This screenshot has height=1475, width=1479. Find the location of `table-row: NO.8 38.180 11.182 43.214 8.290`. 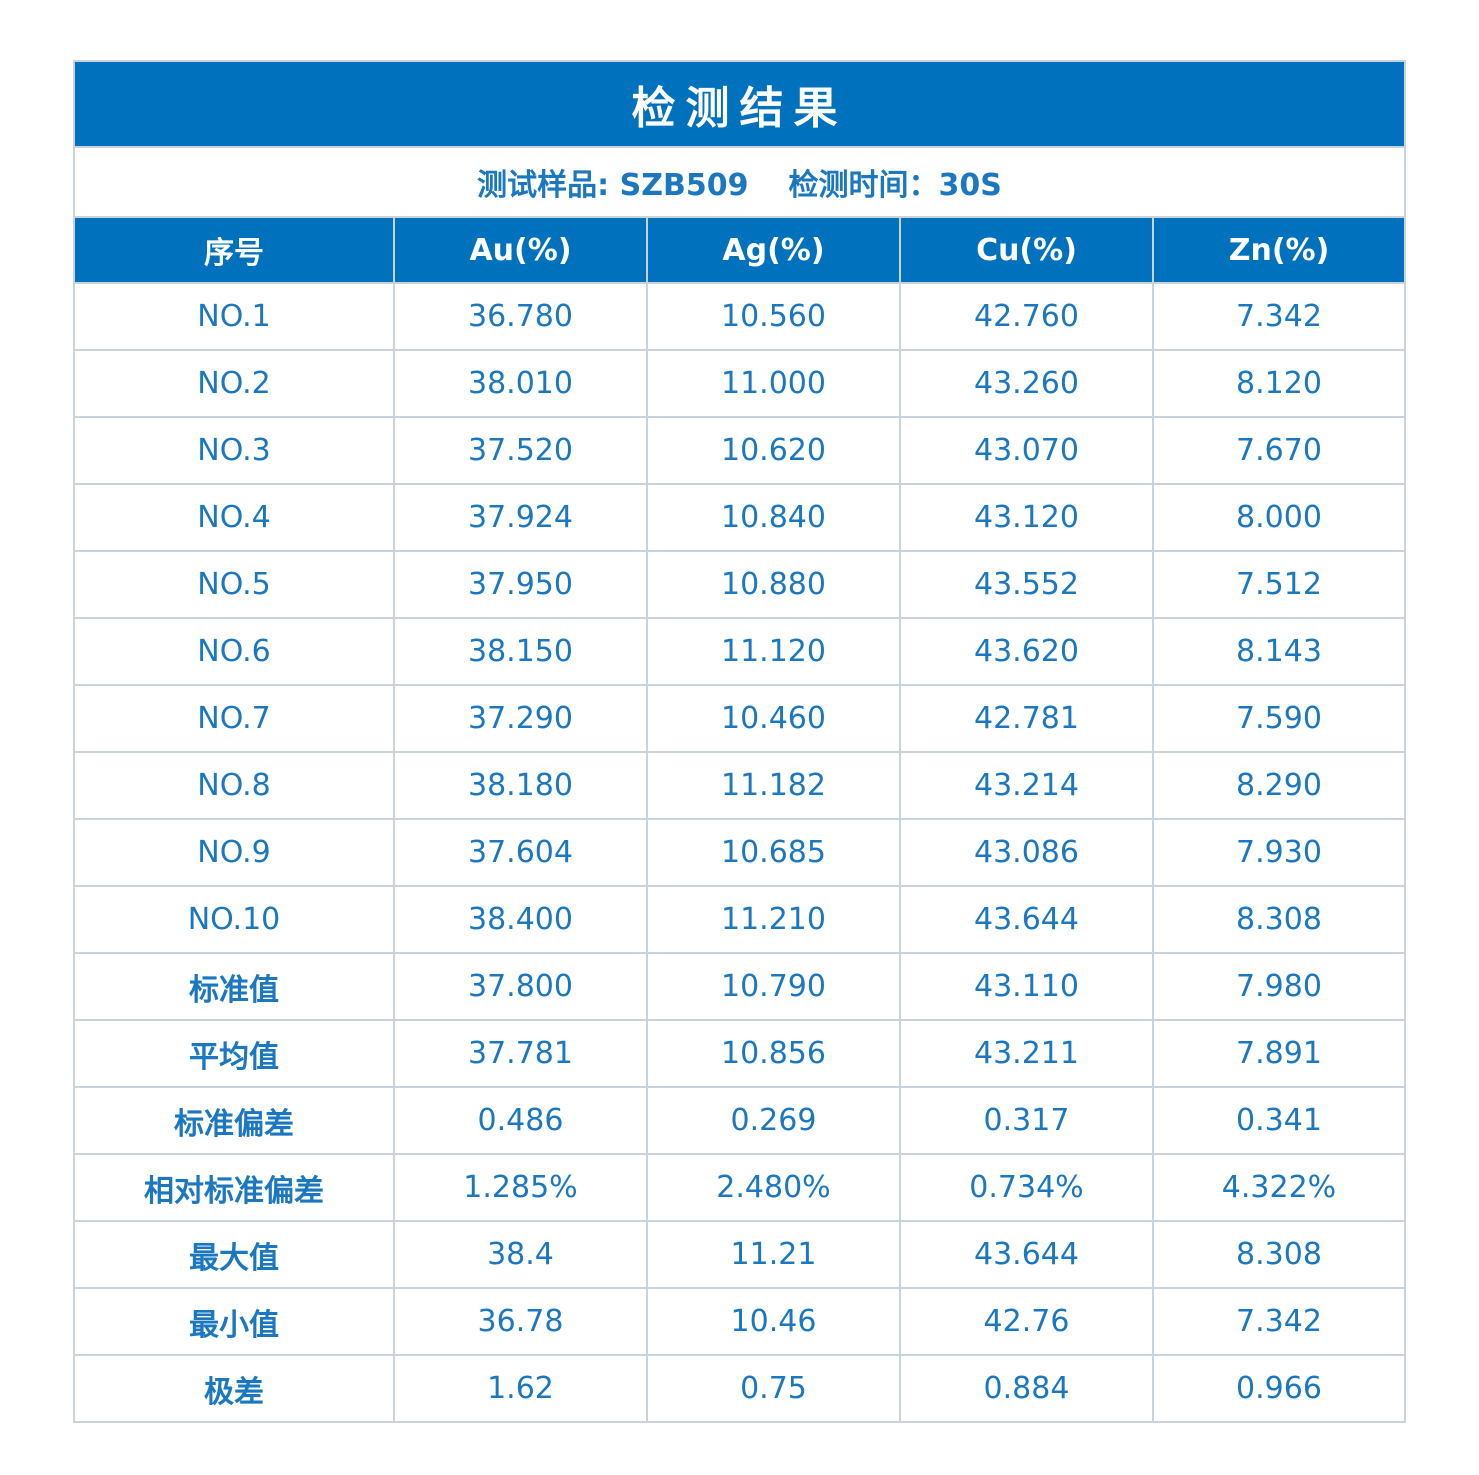

table-row: NO.8 38.180 11.182 43.214 8.290 is located at coordinates (739, 786).